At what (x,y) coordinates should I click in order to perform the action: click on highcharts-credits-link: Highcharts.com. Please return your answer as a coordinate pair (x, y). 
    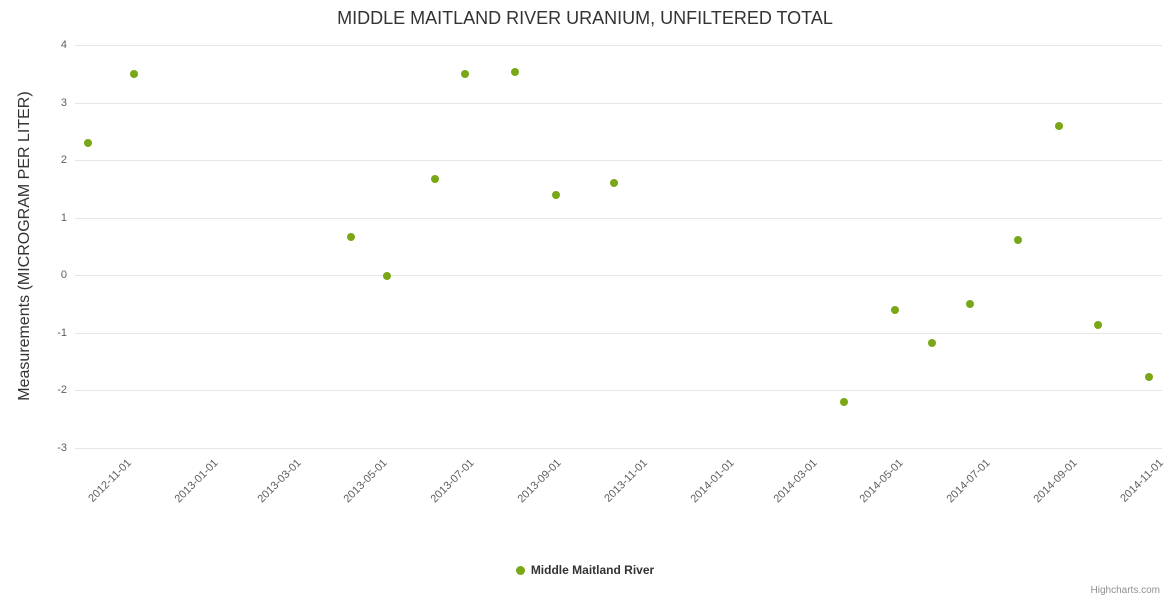
    Looking at the image, I should click on (1125, 590).